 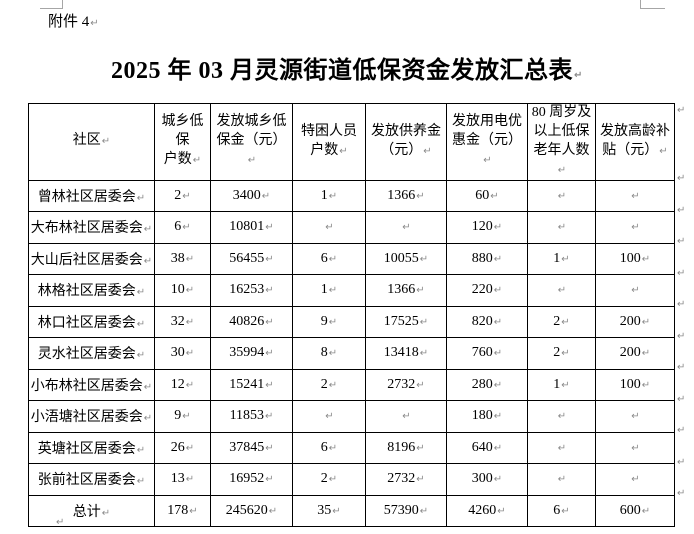 What do you see at coordinates (351, 259) in the screenshot?
I see `table-row: 大山后社区居委会↵ 38↵ 56455↵ 6↵ 10055↵ 880↵ 1↵ 100↵` at bounding box center [351, 259].